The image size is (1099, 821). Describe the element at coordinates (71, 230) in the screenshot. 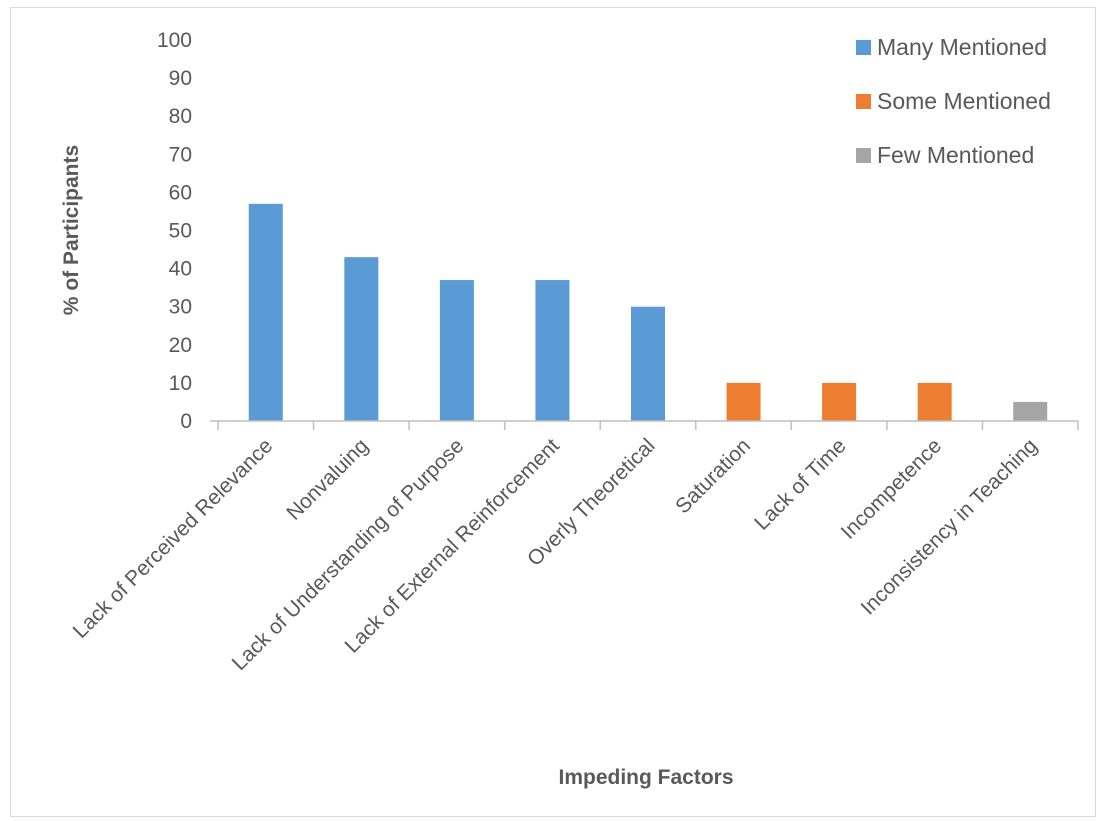

I see `y-axis-title: % of Participants` at that location.